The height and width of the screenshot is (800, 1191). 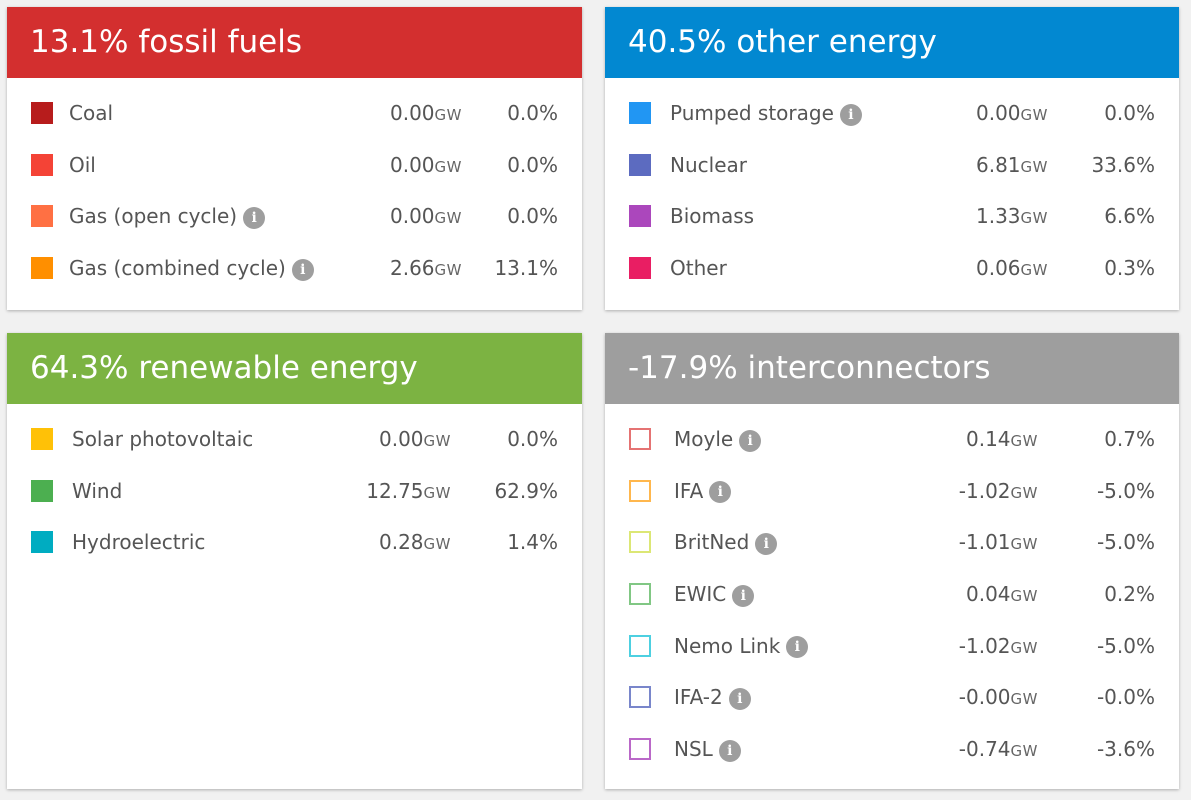 I want to click on gigawatt-value: 0.14GW, so click(x=1002, y=440).